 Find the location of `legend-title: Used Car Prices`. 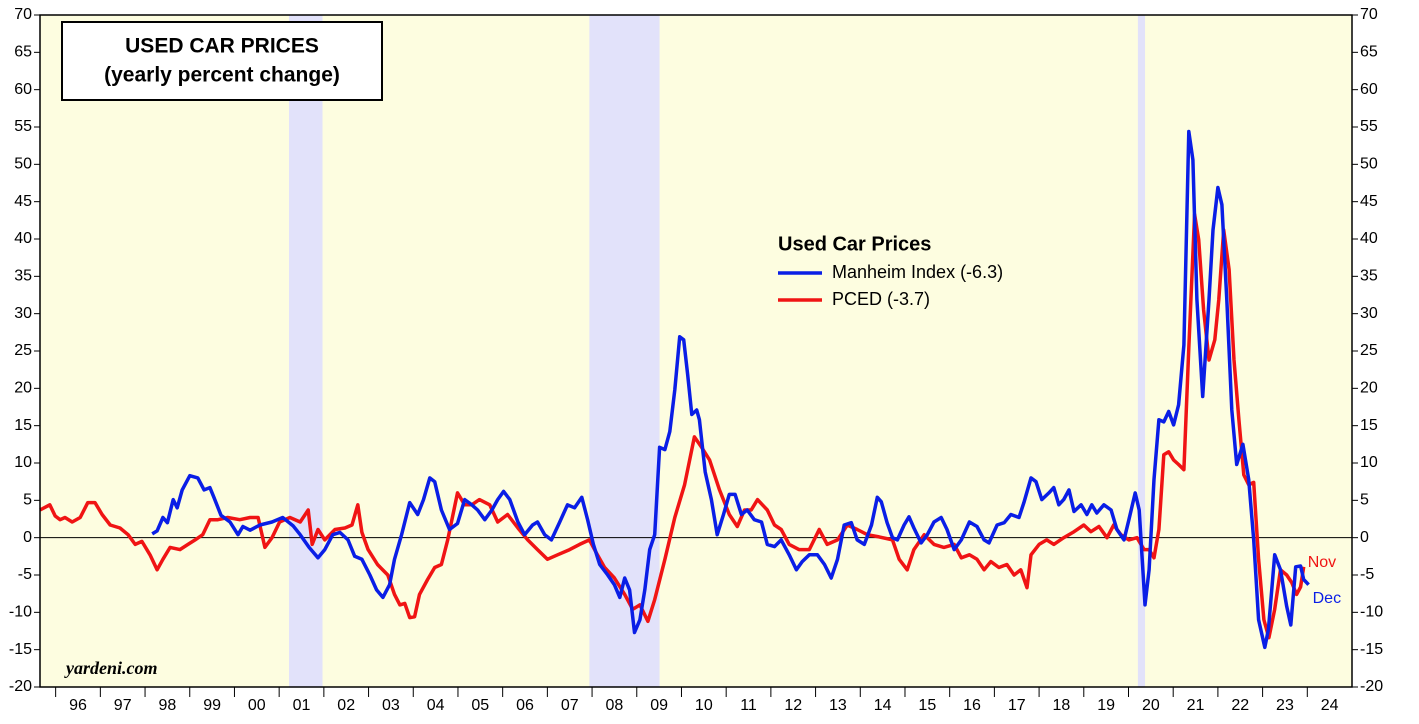

legend-title: Used Car Prices is located at coordinates (854, 244).